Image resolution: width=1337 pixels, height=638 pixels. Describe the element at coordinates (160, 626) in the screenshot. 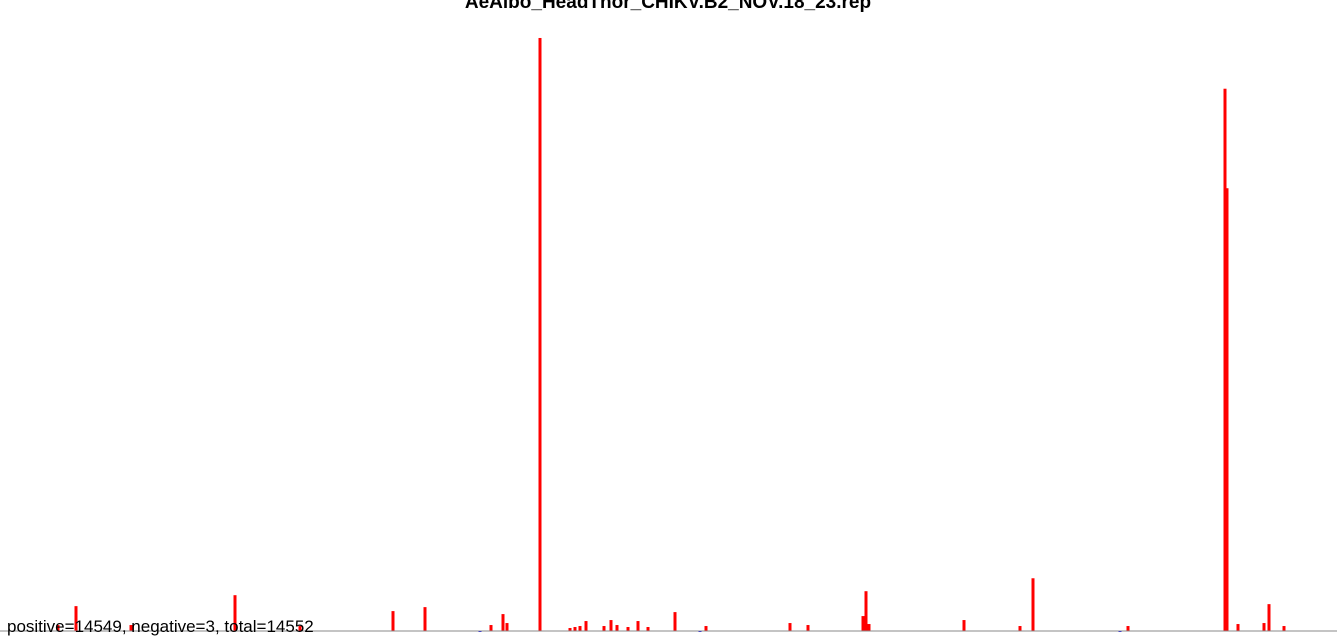

I see `count-summary-label: positive=14549, negative=3, total=14552` at that location.